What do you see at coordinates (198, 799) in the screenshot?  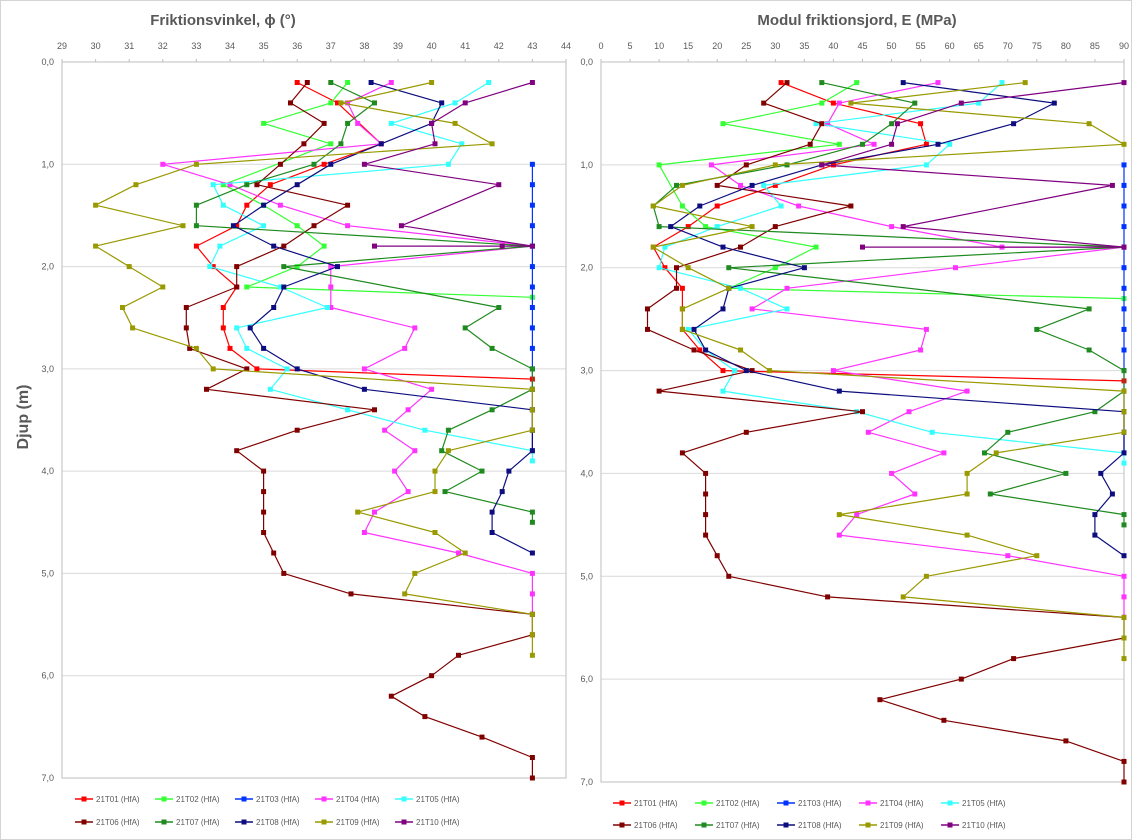 I see `legend-label: 21T02 (HfA)` at bounding box center [198, 799].